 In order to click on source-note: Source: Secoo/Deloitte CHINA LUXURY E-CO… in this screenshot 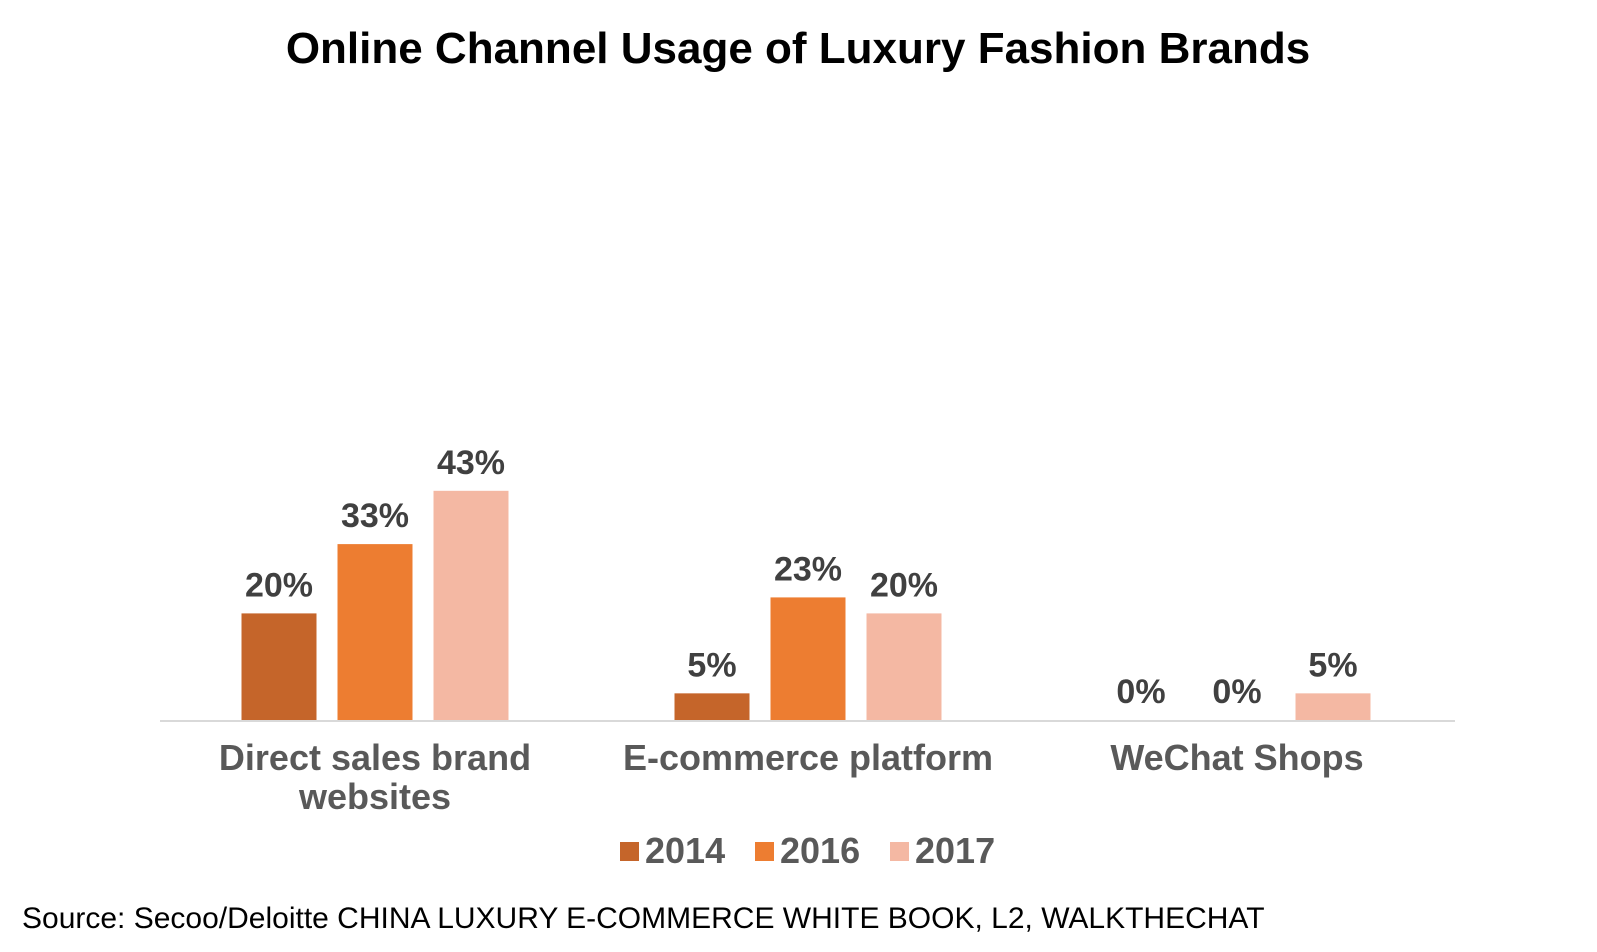, I will do `click(643, 918)`.